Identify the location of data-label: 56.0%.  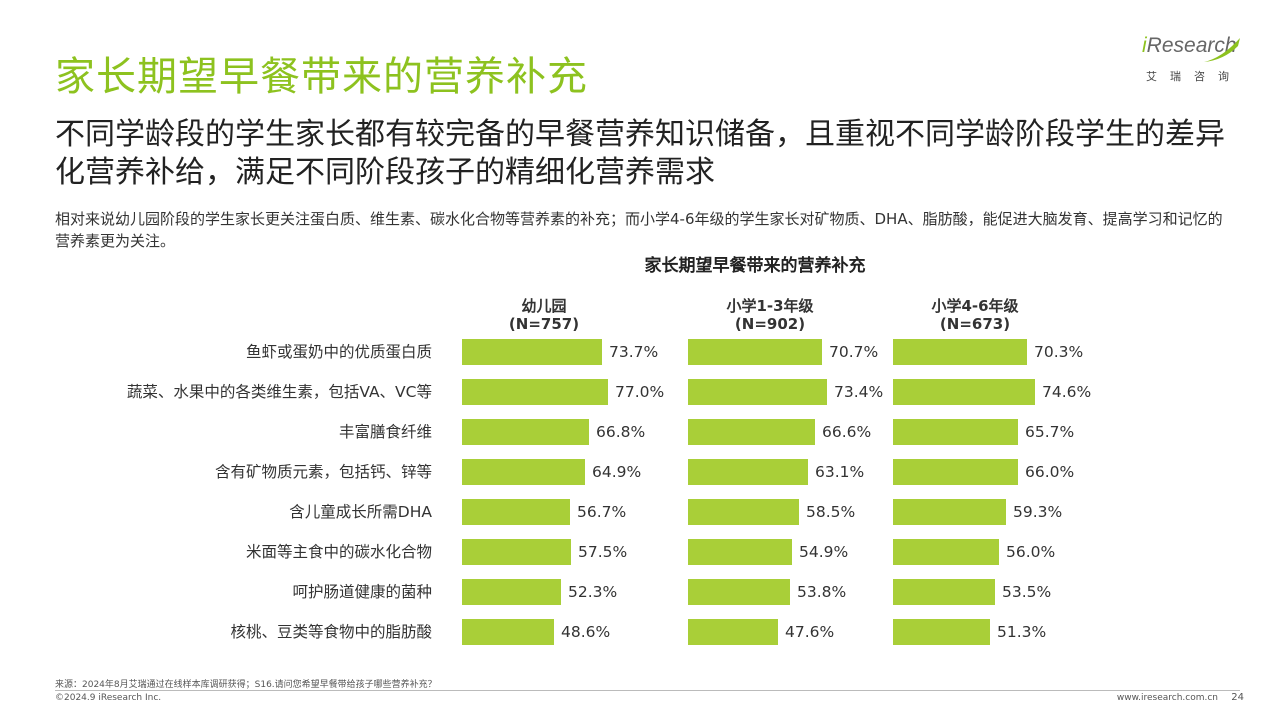
(1031, 552).